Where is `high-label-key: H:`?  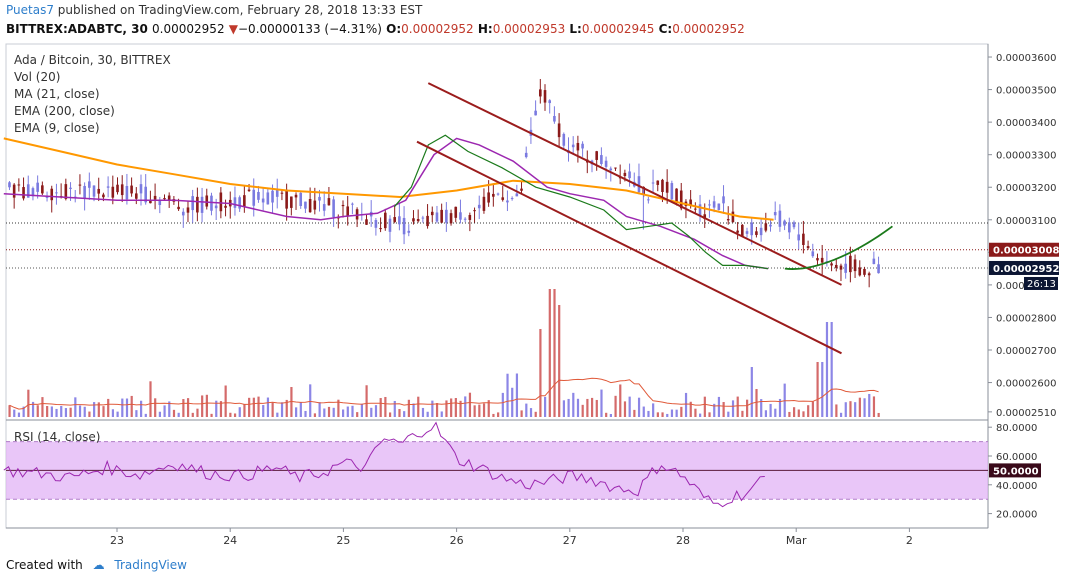
high-label-key: H: is located at coordinates (485, 29).